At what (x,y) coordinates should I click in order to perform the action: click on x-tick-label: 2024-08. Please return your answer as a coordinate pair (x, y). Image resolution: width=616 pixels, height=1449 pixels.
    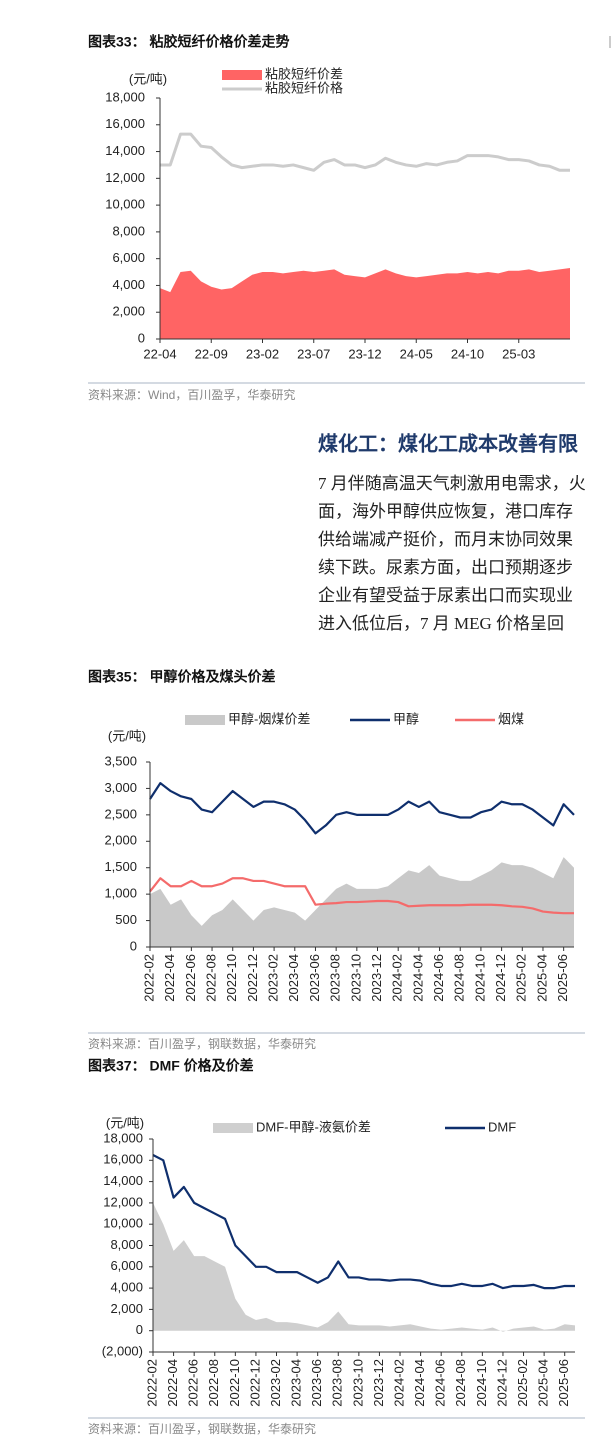
    Looking at the image, I should click on (460, 1383).